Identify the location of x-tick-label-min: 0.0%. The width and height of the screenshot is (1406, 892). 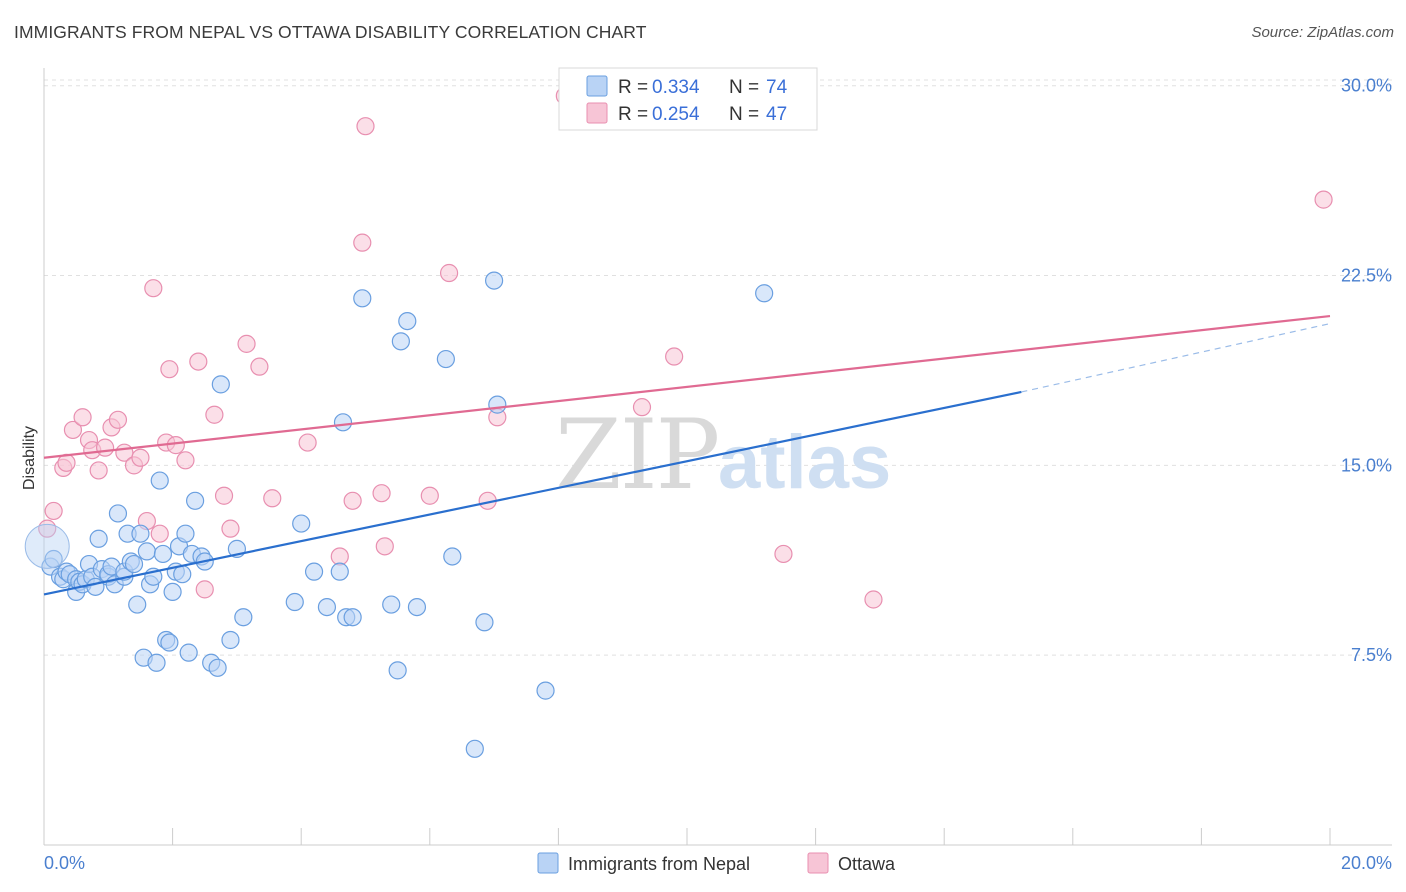
(64, 863).